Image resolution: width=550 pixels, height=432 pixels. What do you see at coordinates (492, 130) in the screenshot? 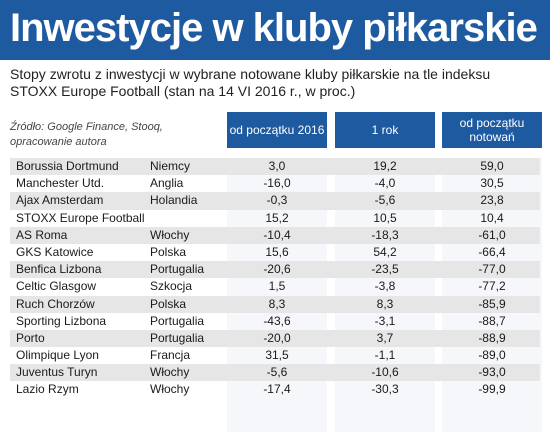
I see `column-header-since-listing: od początku notowań` at bounding box center [492, 130].